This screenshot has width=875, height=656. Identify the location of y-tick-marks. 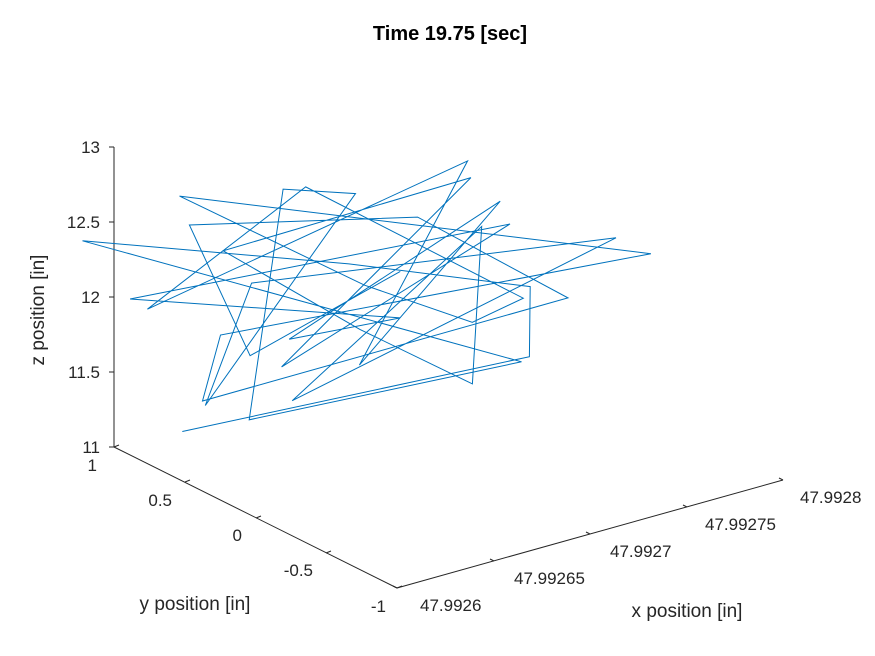
(258, 516).